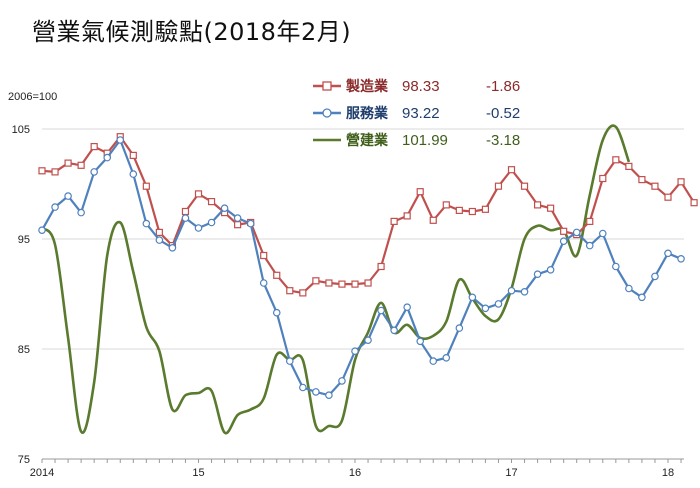 This screenshot has width=700, height=488. Describe the element at coordinates (421, 113) in the screenshot. I see `legend-value: 93.22` at that location.